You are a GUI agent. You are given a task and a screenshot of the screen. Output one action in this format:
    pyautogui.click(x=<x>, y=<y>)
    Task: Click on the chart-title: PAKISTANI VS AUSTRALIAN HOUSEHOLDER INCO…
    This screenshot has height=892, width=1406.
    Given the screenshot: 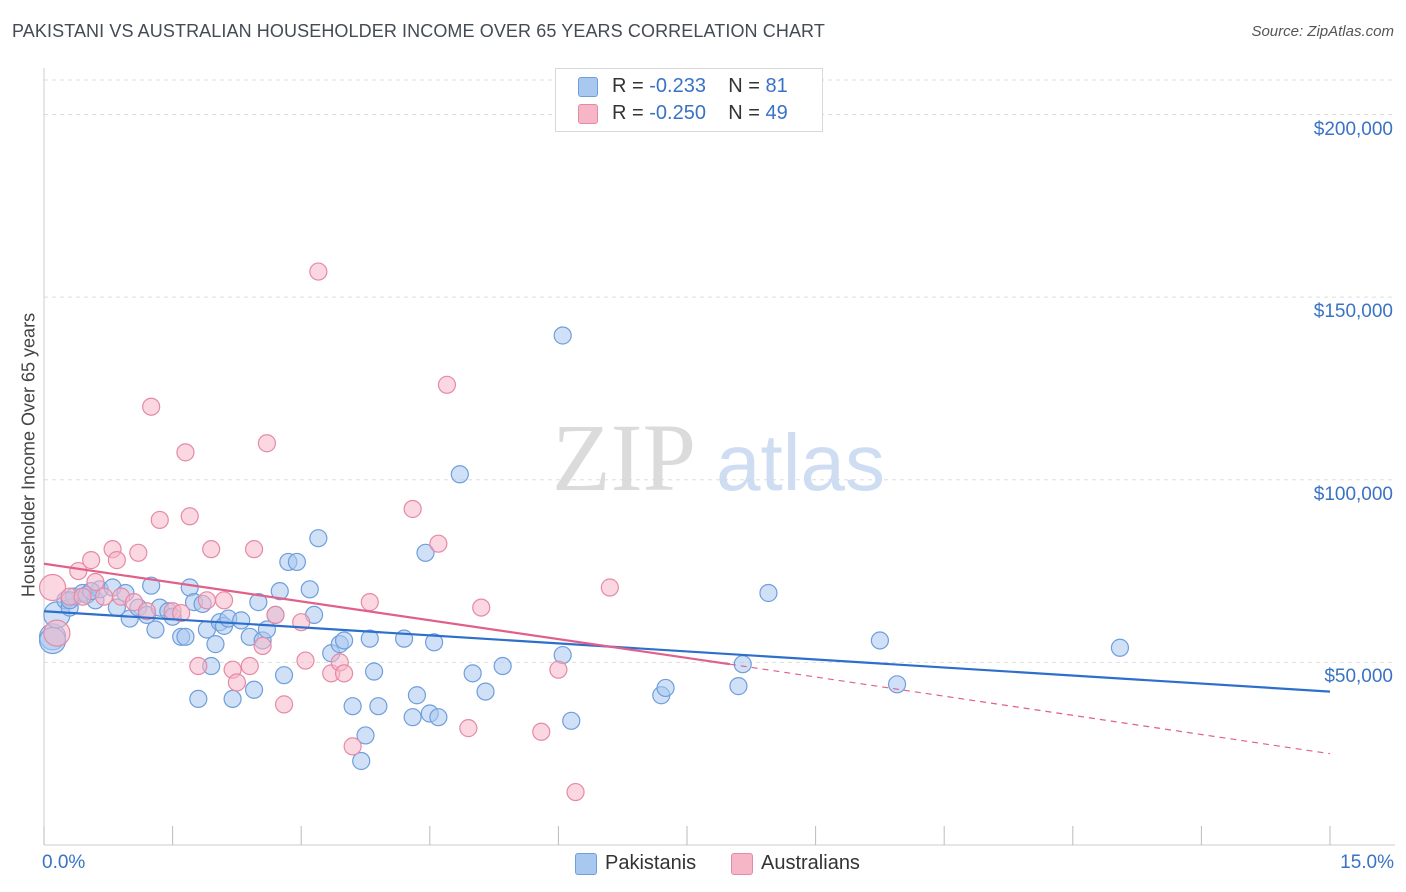 What is the action you would take?
    pyautogui.click(x=418, y=31)
    